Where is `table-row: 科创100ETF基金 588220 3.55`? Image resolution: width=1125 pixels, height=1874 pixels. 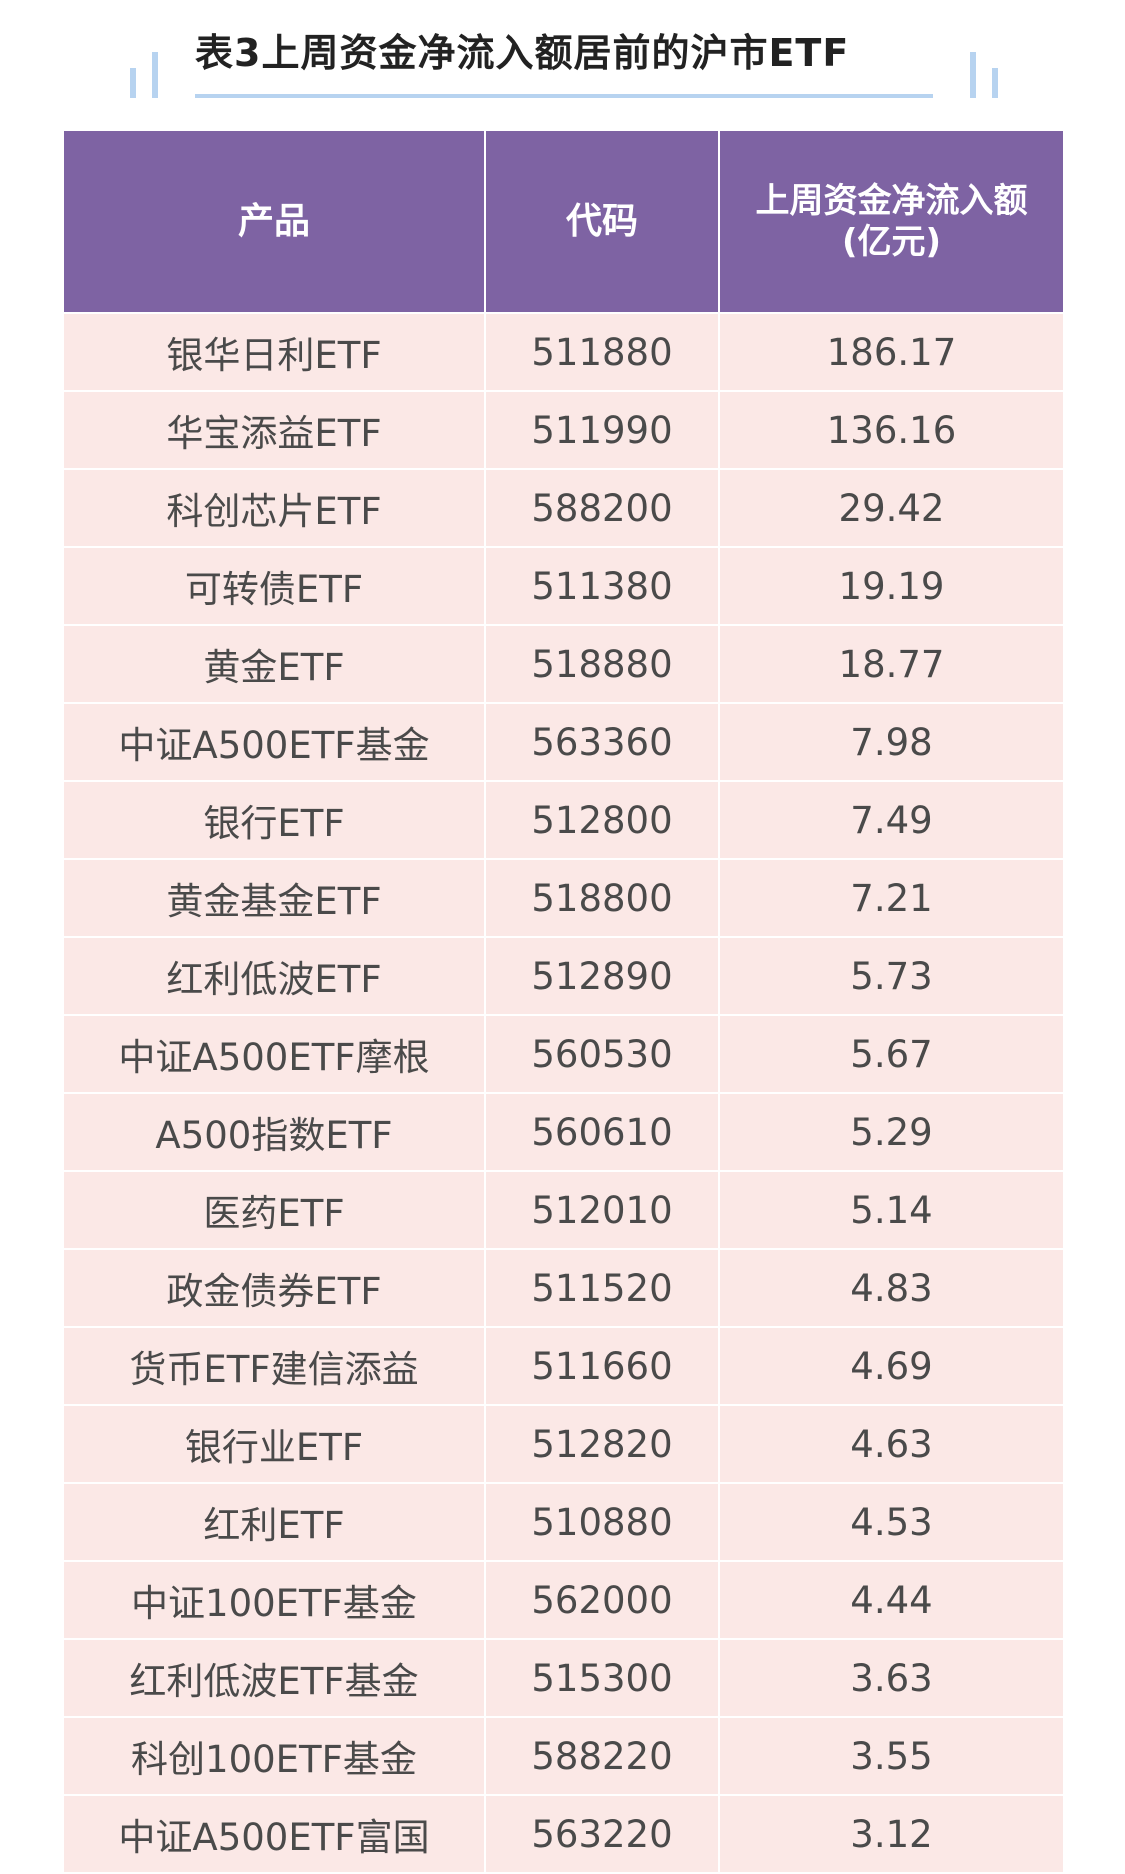
table-row: 科创100ETF基金 588220 3.55 is located at coordinates (563, 1756).